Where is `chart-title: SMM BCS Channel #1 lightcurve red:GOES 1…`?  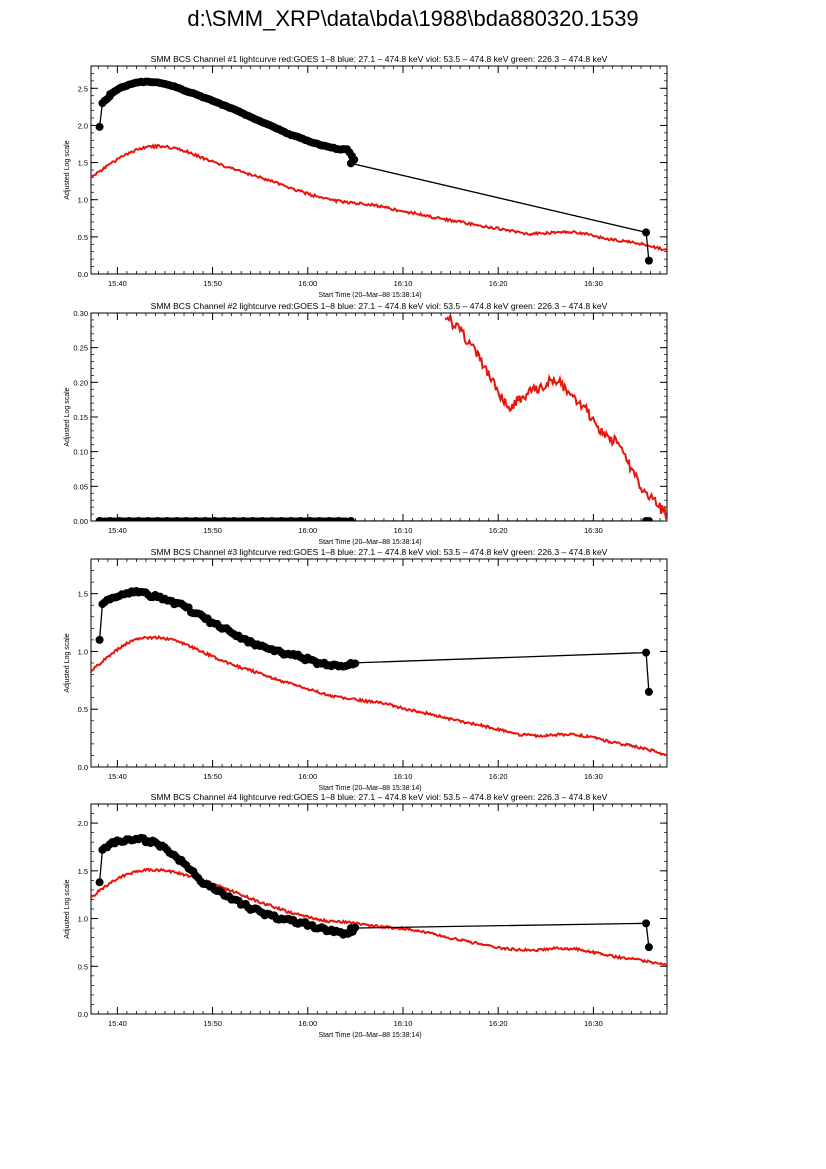
chart-title: SMM BCS Channel #1 lightcurve red:GOES 1… is located at coordinates (379, 59).